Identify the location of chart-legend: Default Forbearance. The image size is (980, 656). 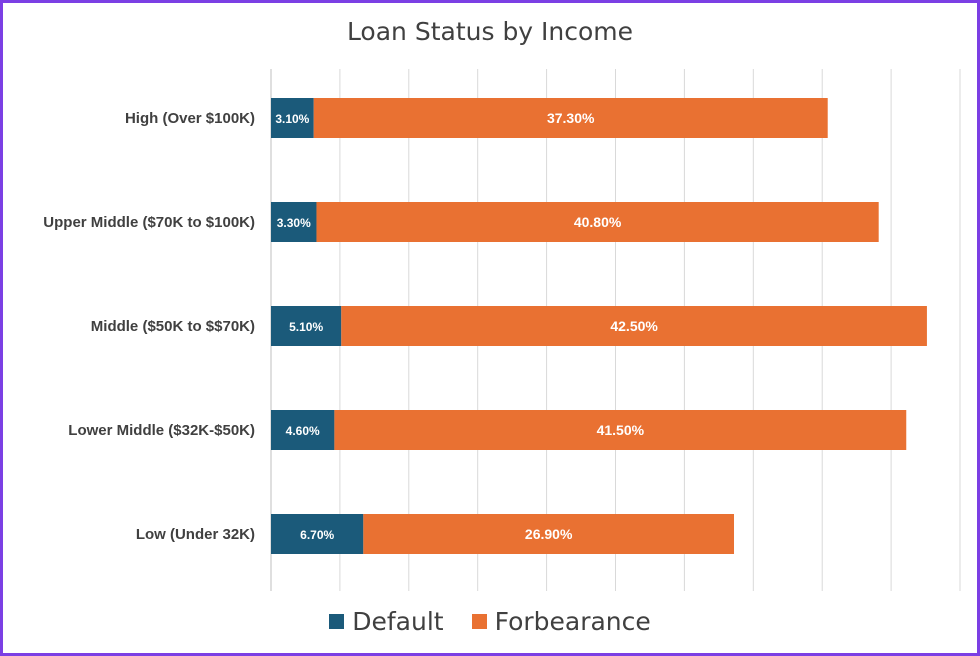
(490, 621).